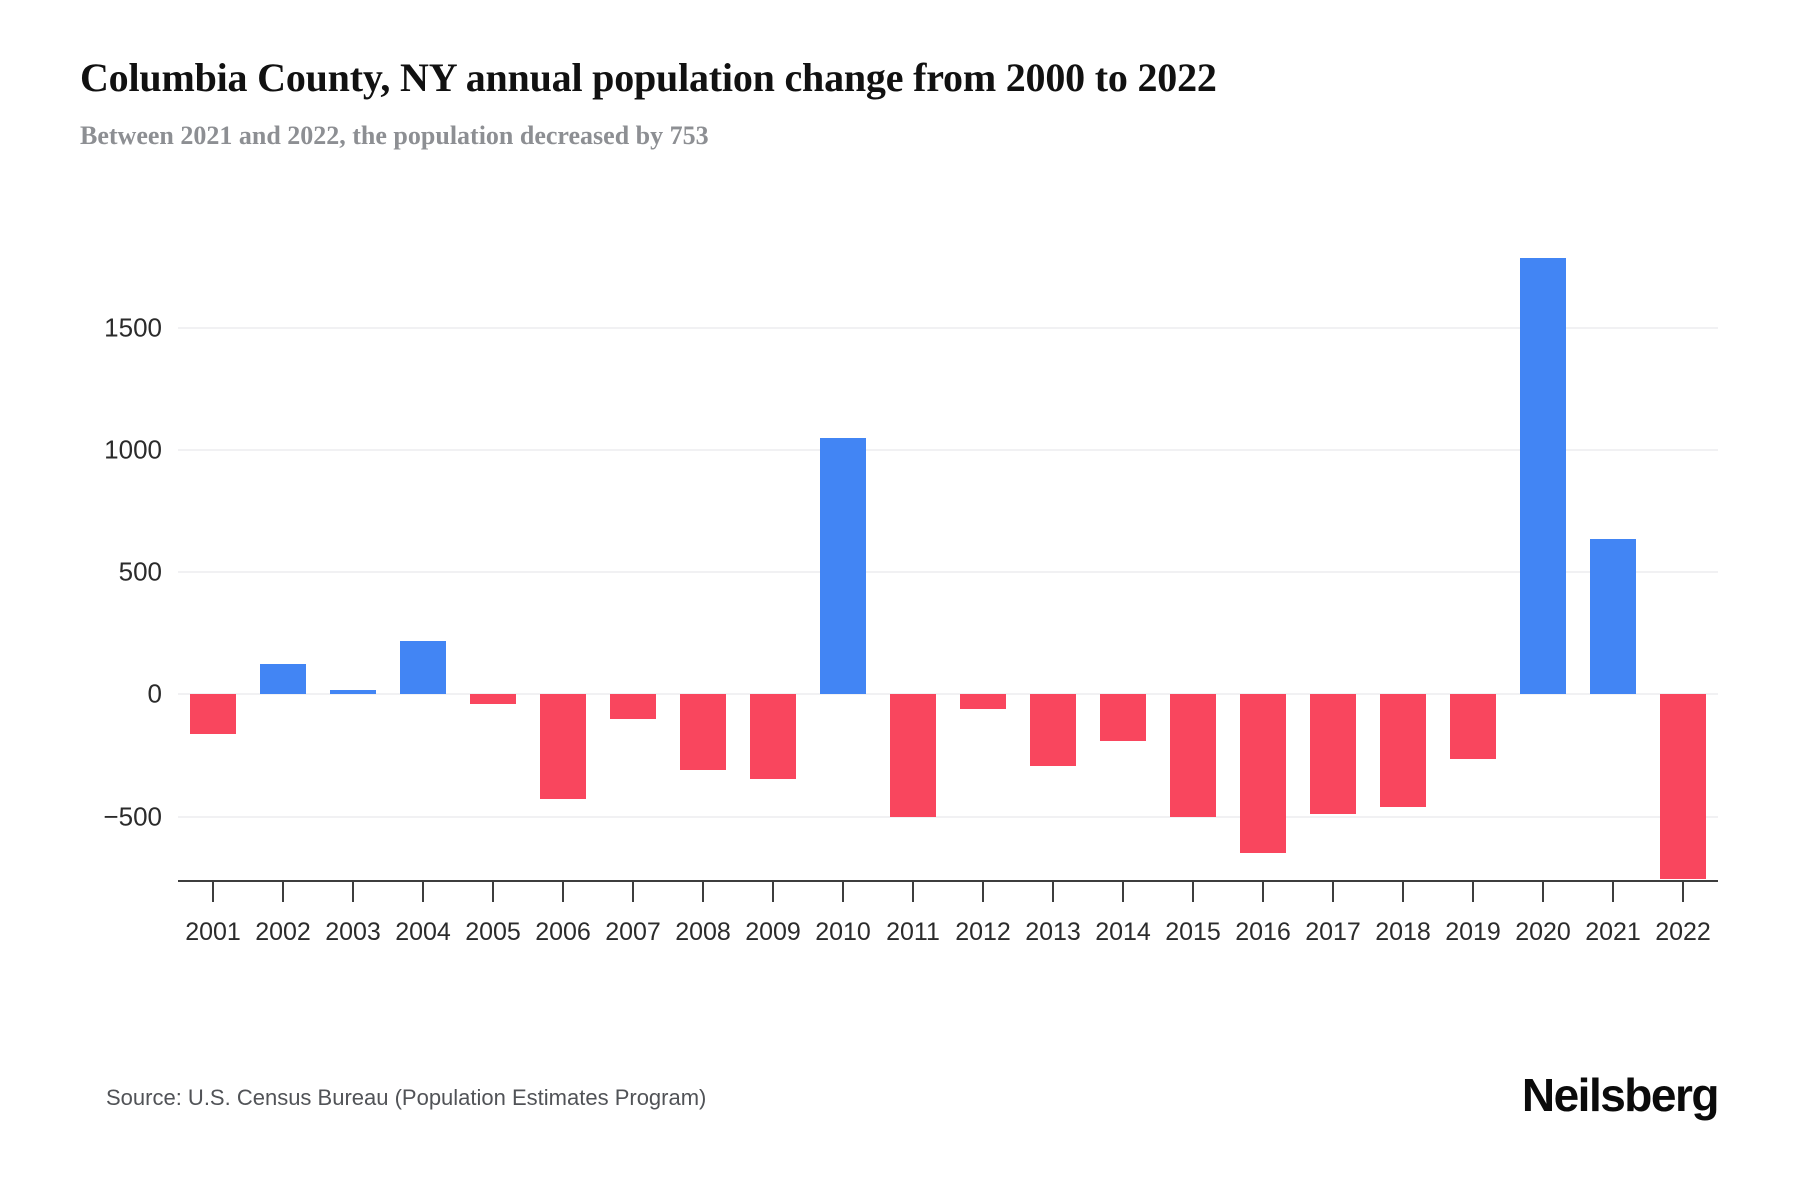 The image size is (1800, 1200). What do you see at coordinates (1263, 773) in the screenshot?
I see `bar-2016` at bounding box center [1263, 773].